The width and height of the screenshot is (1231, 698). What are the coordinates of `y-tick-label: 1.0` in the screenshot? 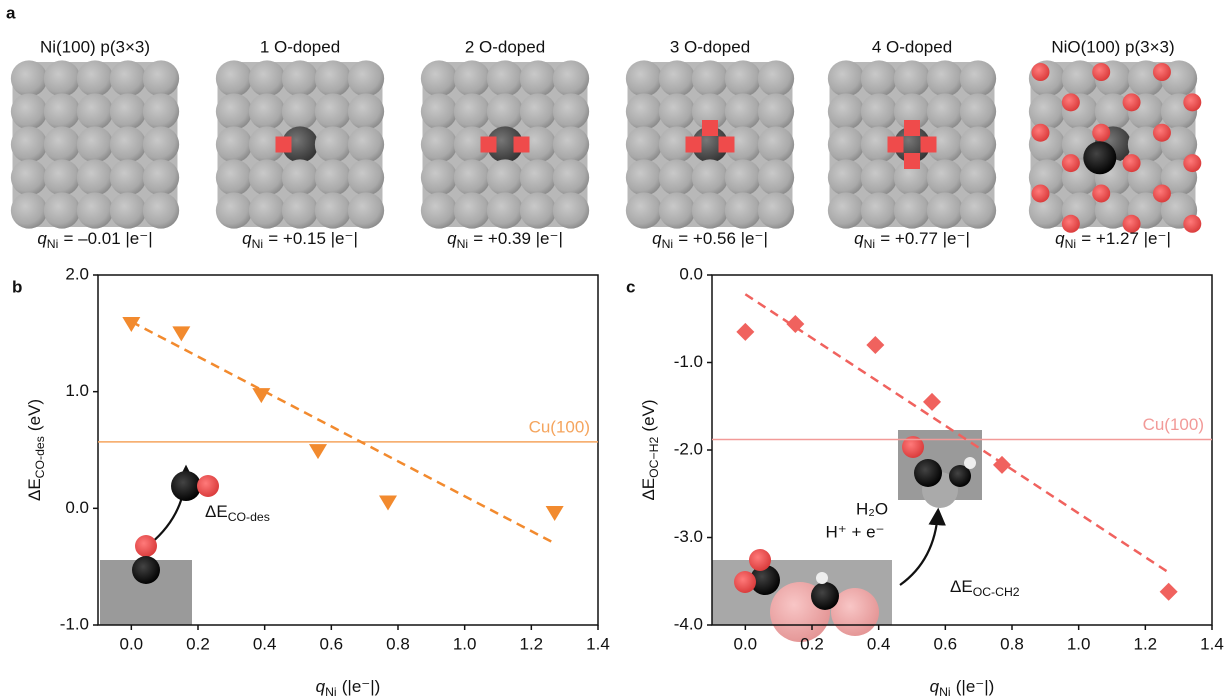 It's located at (77, 390).